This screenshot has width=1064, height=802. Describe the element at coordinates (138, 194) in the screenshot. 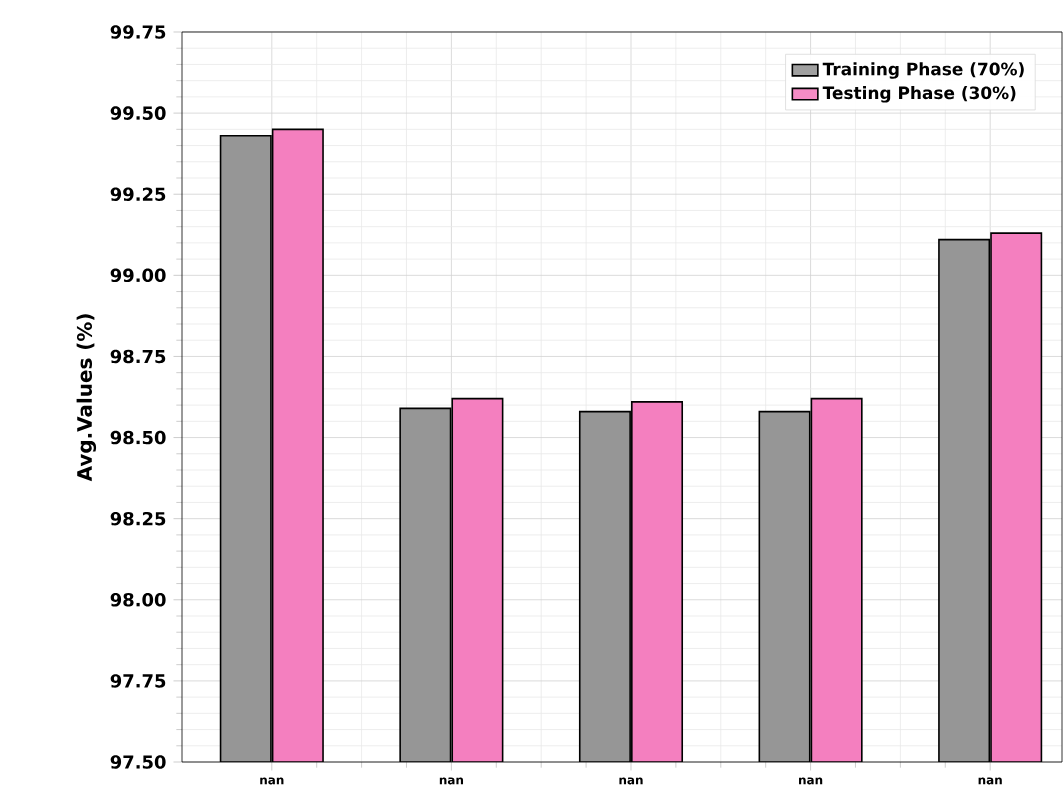

I see `y-tick-label: 99.25` at that location.